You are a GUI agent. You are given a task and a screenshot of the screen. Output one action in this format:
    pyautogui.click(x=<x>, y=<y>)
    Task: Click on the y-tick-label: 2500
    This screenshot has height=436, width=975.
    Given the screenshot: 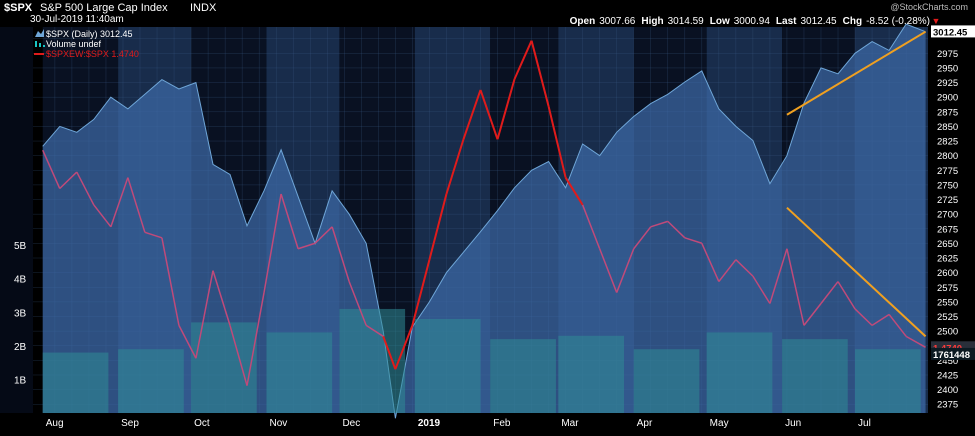 What is the action you would take?
    pyautogui.click(x=947, y=332)
    